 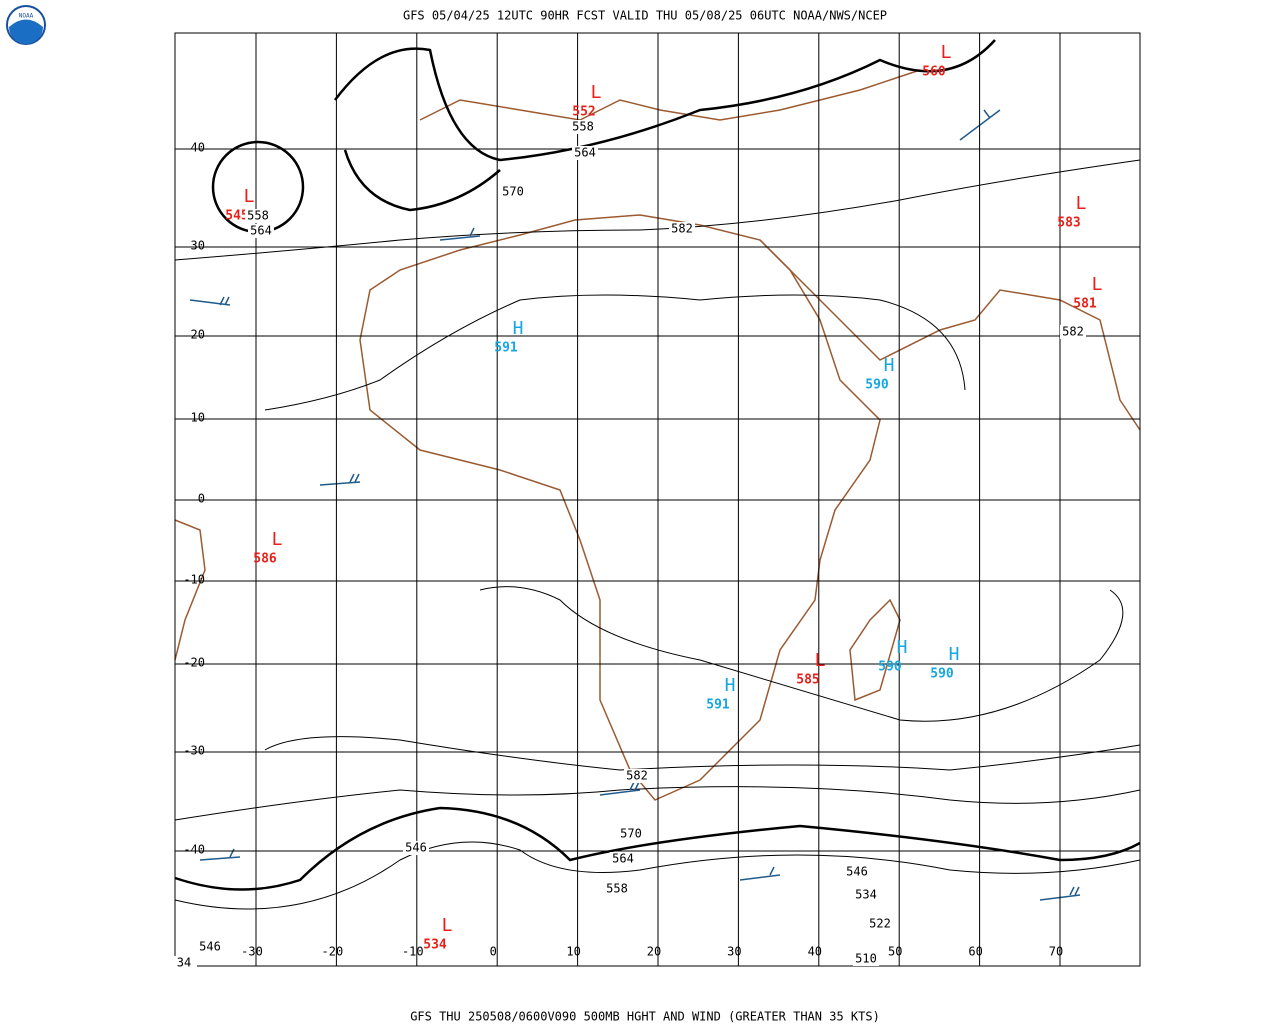 I want to click on latitude-label: 20, so click(x=198, y=335).